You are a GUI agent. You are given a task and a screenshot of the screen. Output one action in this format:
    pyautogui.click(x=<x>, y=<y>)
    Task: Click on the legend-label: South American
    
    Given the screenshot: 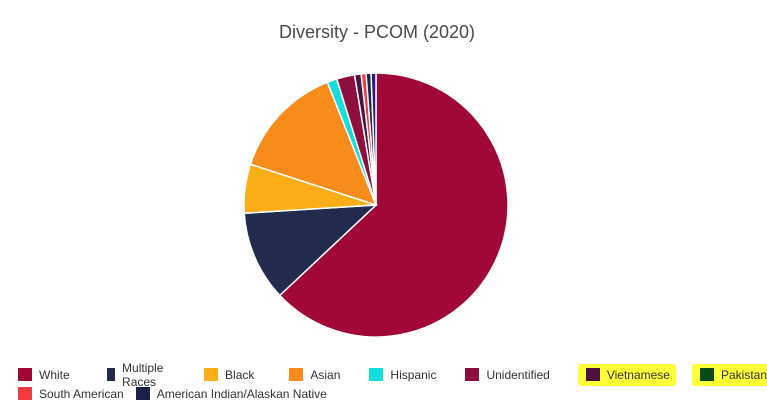 What is the action you would take?
    pyautogui.click(x=81, y=393)
    